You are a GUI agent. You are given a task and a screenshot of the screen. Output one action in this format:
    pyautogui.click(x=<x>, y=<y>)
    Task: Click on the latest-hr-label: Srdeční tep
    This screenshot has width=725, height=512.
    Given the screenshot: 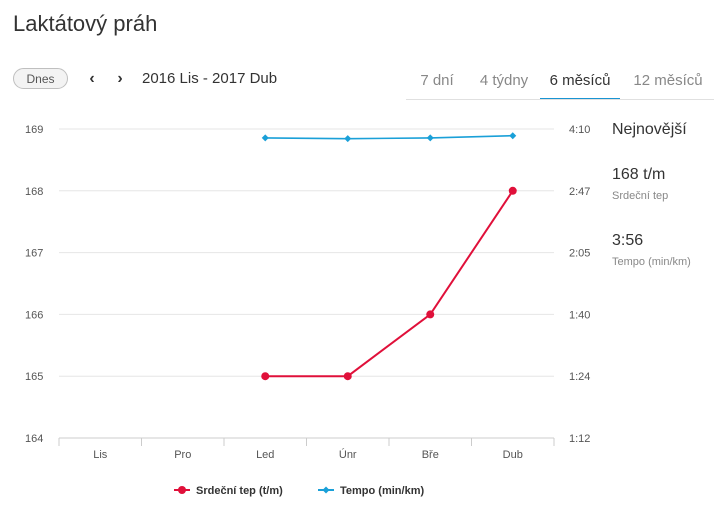 What is the action you would take?
    pyautogui.click(x=640, y=196)
    